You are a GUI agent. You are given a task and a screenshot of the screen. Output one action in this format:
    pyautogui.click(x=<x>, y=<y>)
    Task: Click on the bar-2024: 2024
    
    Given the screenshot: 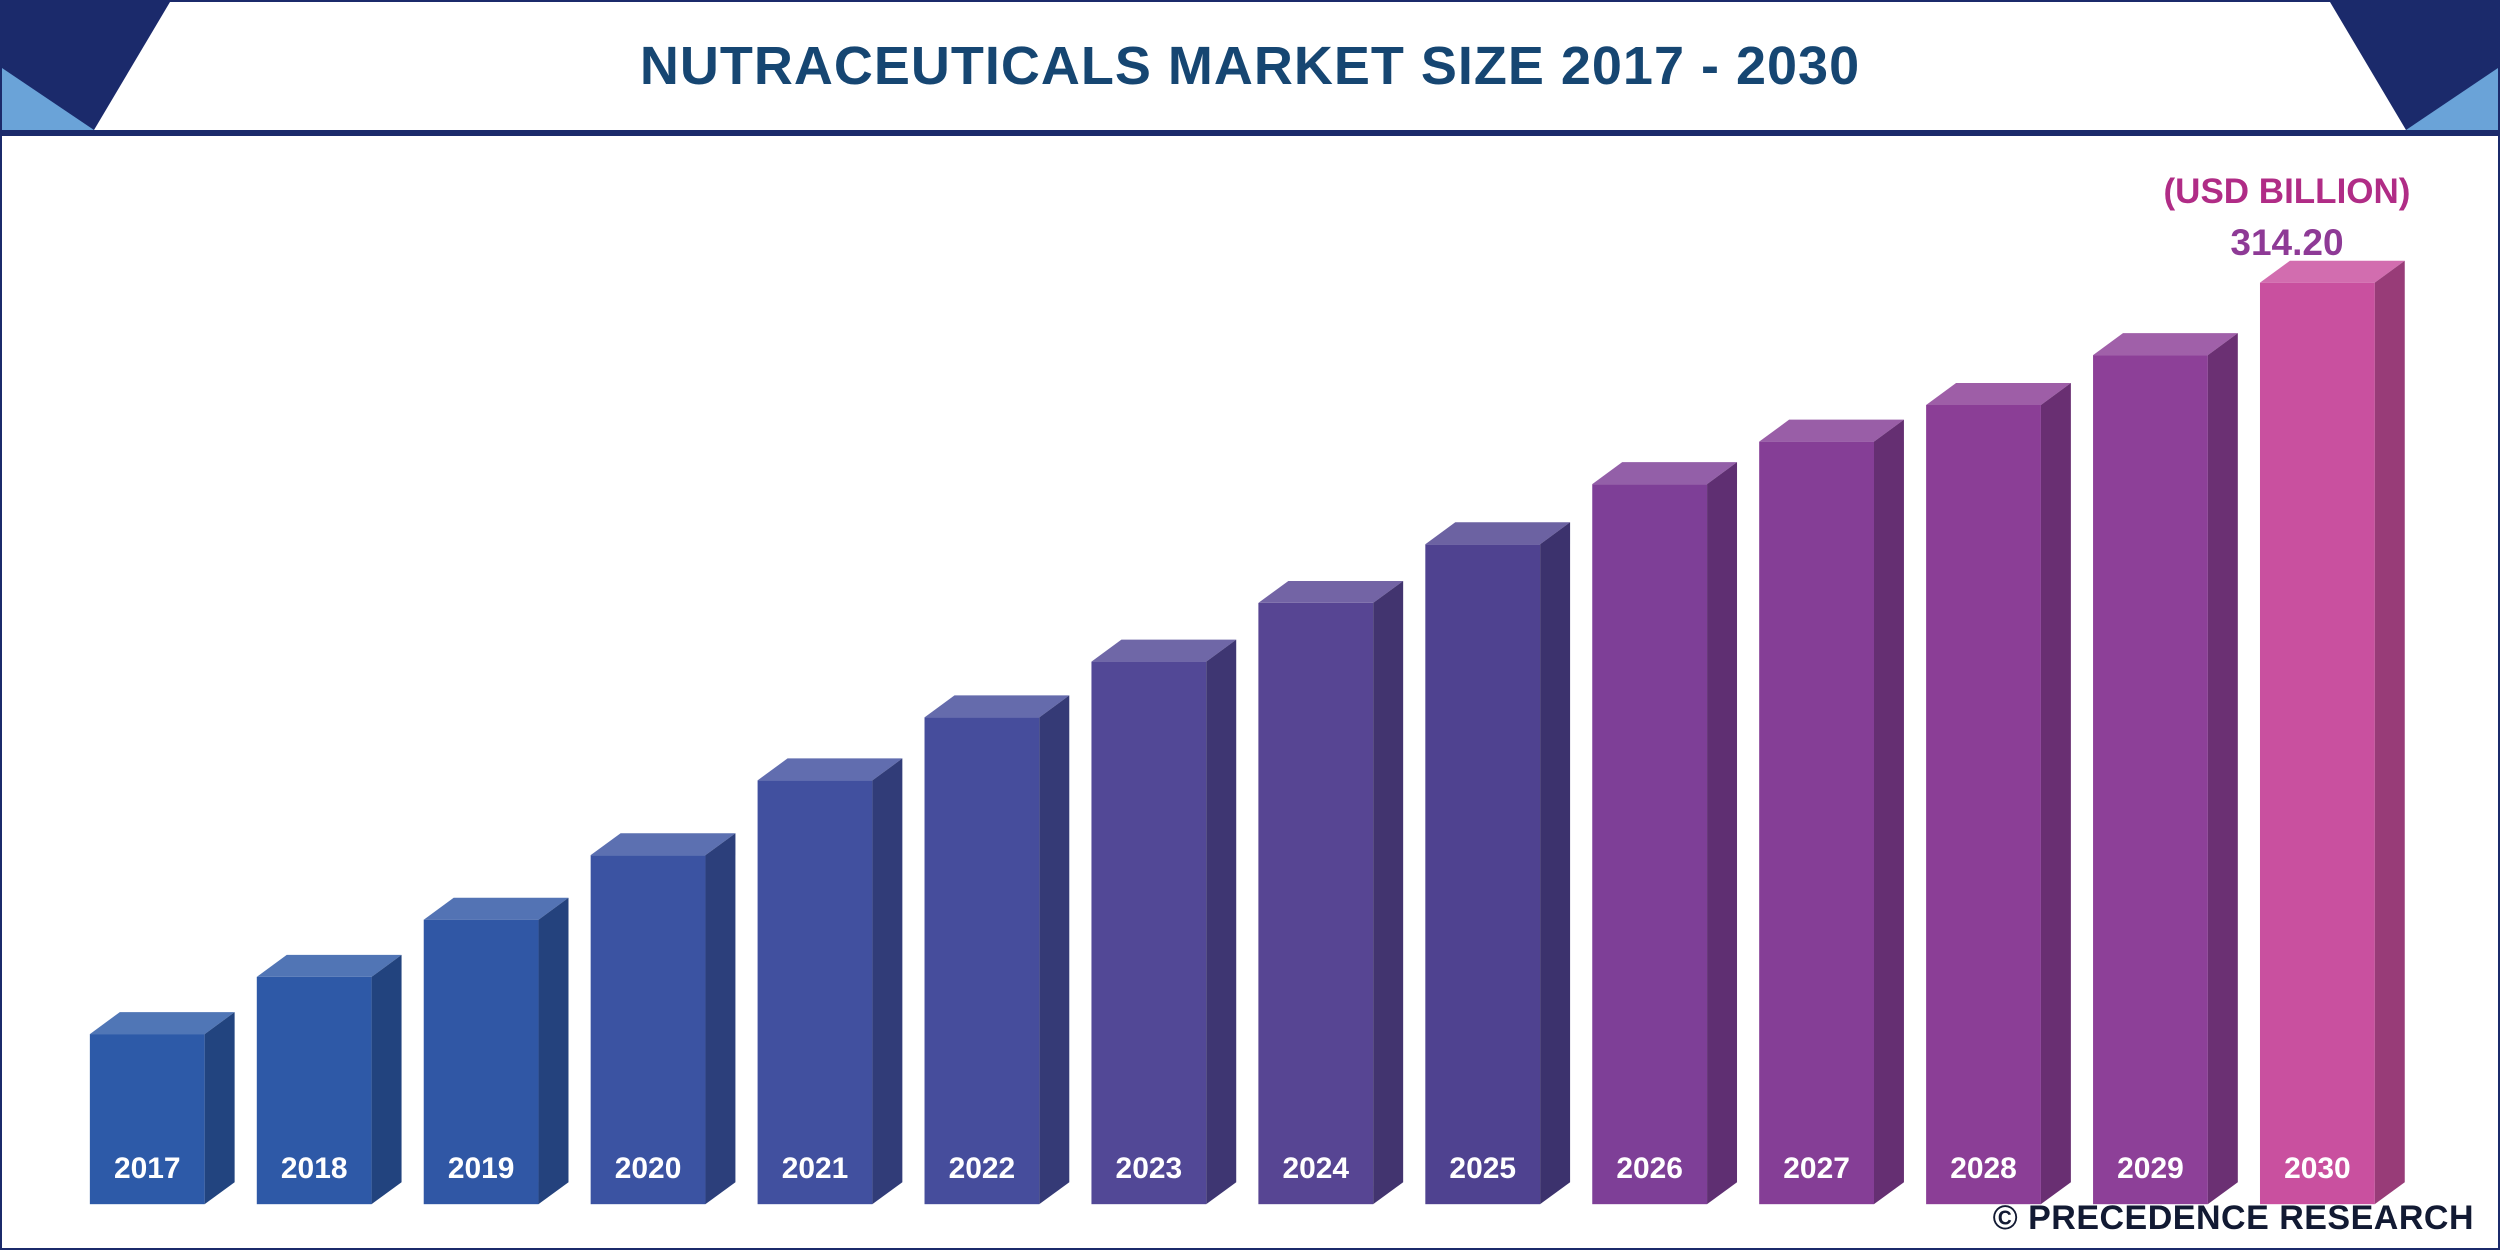 What is the action you would take?
    pyautogui.click(x=1331, y=892)
    